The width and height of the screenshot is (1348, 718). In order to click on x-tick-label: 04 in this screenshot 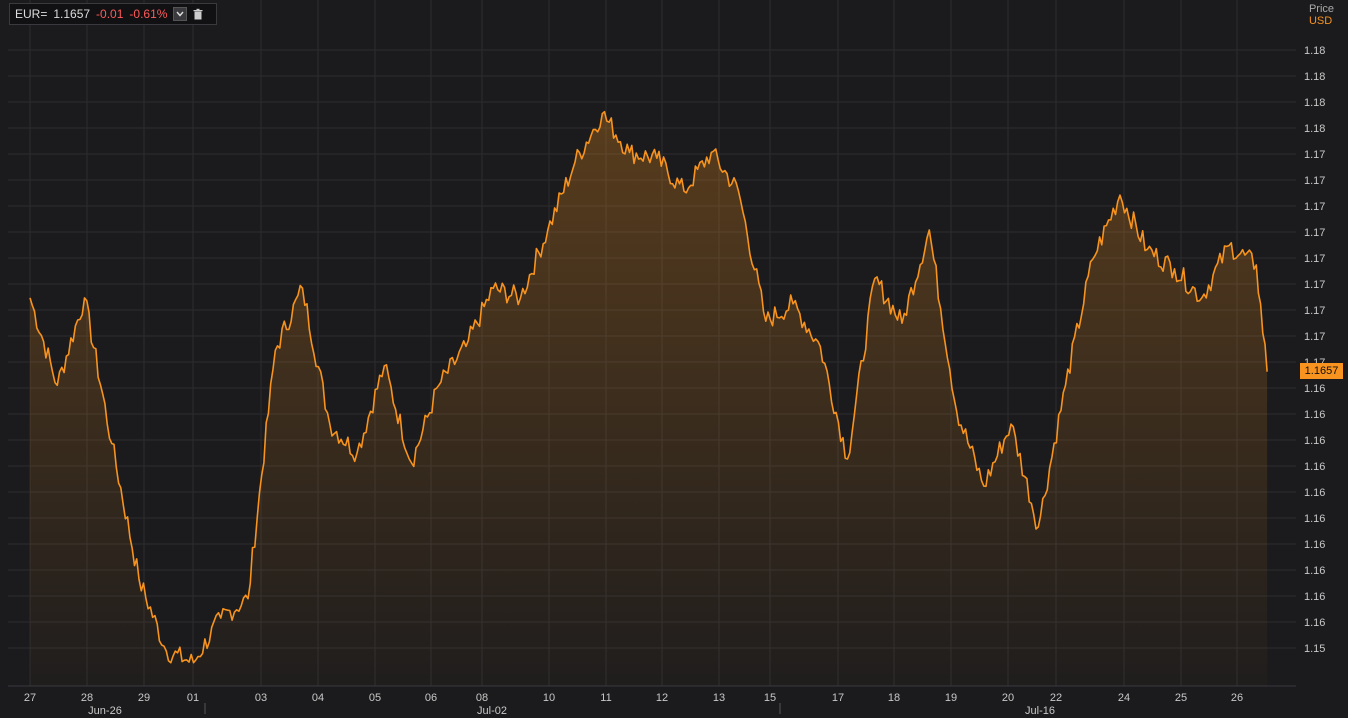, I will do `click(318, 698)`.